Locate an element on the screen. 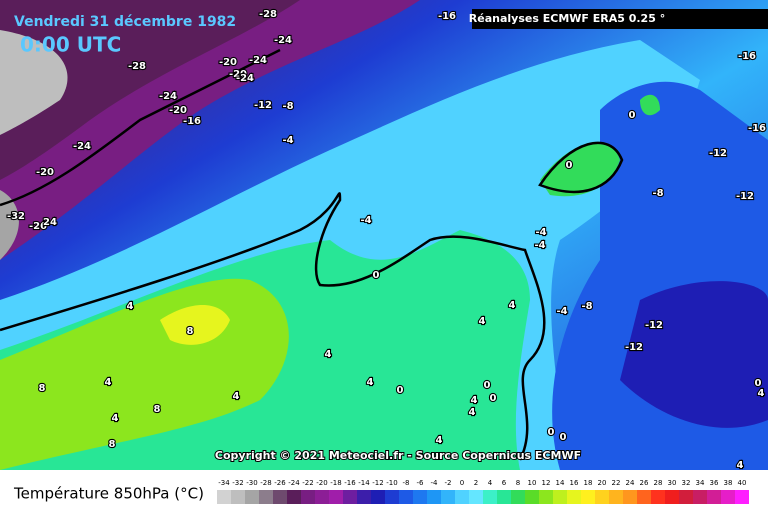 This screenshot has height=516, width=768. colorbar-tick-label: 34 is located at coordinates (700, 483).